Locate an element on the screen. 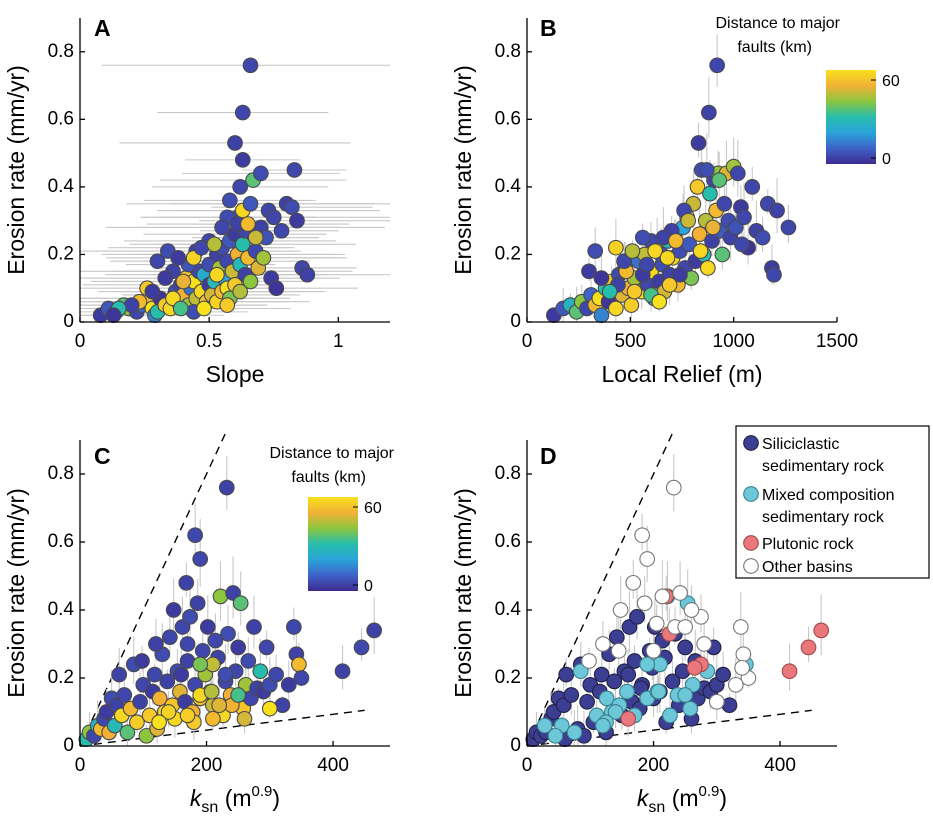 The height and width of the screenshot is (832, 933). y-tick-label: 0.6 is located at coordinates (61, 118).